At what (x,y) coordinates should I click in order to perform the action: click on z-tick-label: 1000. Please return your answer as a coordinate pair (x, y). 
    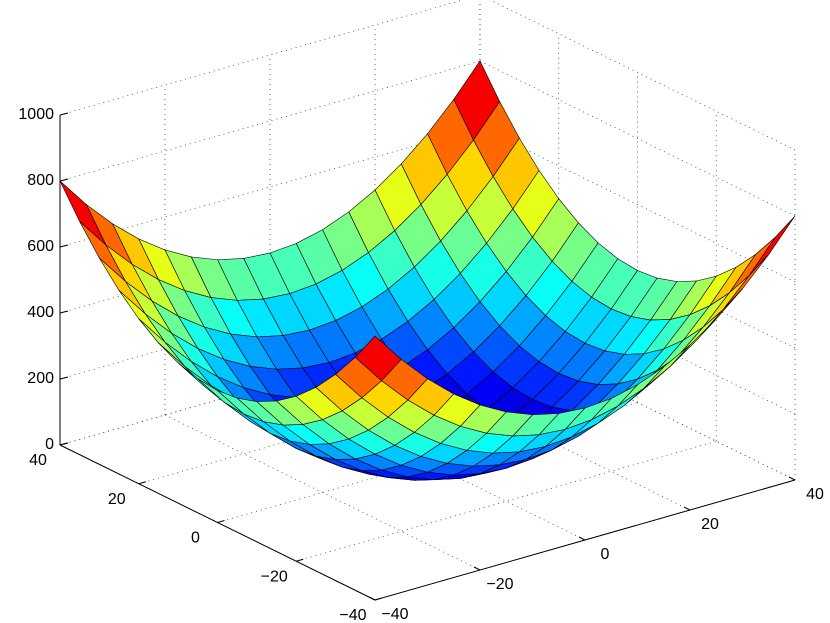
    Looking at the image, I should click on (36, 114).